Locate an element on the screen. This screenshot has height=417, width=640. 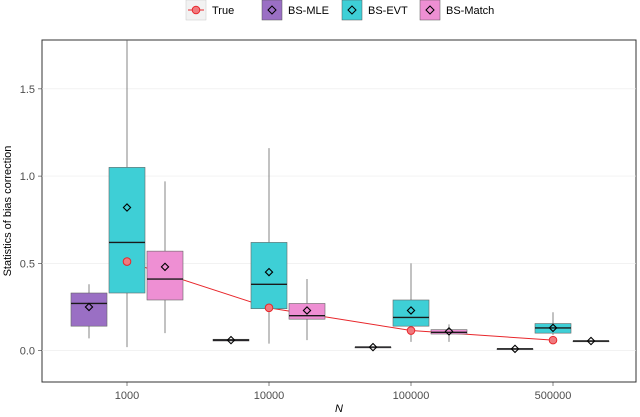
legend-label-bs-mle: BS-MLE is located at coordinates (308, 11).